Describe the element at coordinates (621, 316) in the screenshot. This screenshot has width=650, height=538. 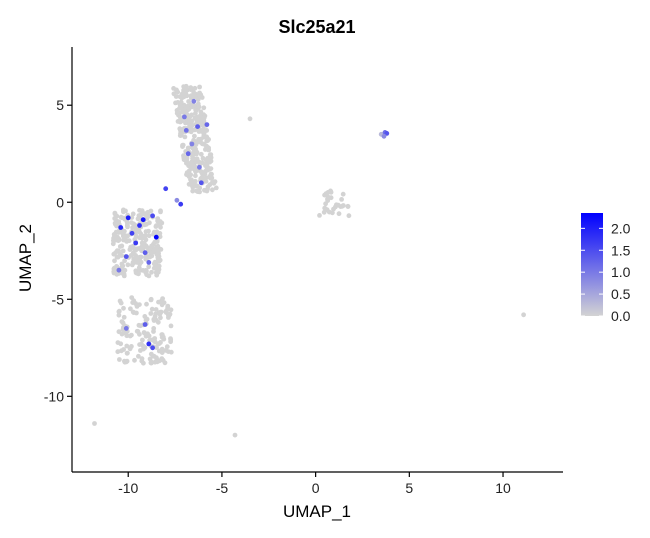
I see `legend-tick-label: 0.0` at that location.